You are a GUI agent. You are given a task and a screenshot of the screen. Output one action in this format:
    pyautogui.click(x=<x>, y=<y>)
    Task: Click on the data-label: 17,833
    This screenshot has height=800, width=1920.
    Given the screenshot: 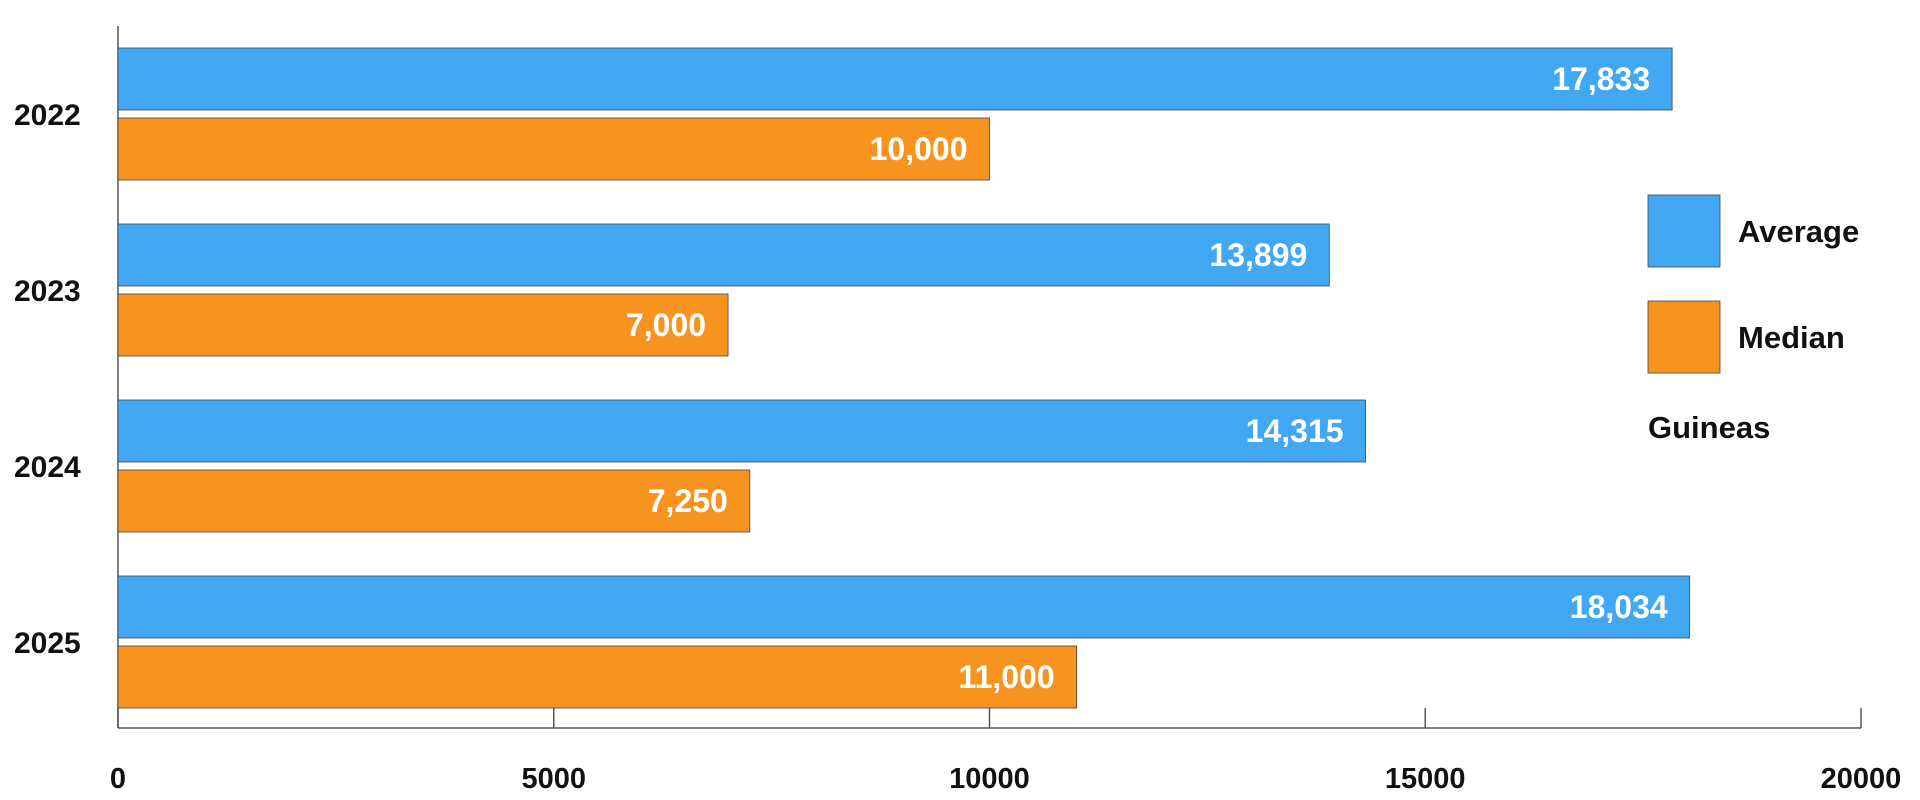 What is the action you would take?
    pyautogui.click(x=1601, y=79)
    